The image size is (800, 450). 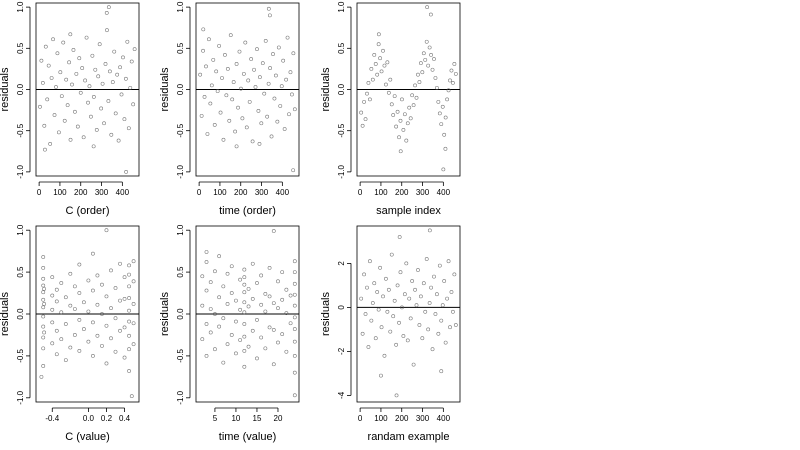 What do you see at coordinates (409, 437) in the screenshot?
I see `x-axis-title: randam example` at bounding box center [409, 437].